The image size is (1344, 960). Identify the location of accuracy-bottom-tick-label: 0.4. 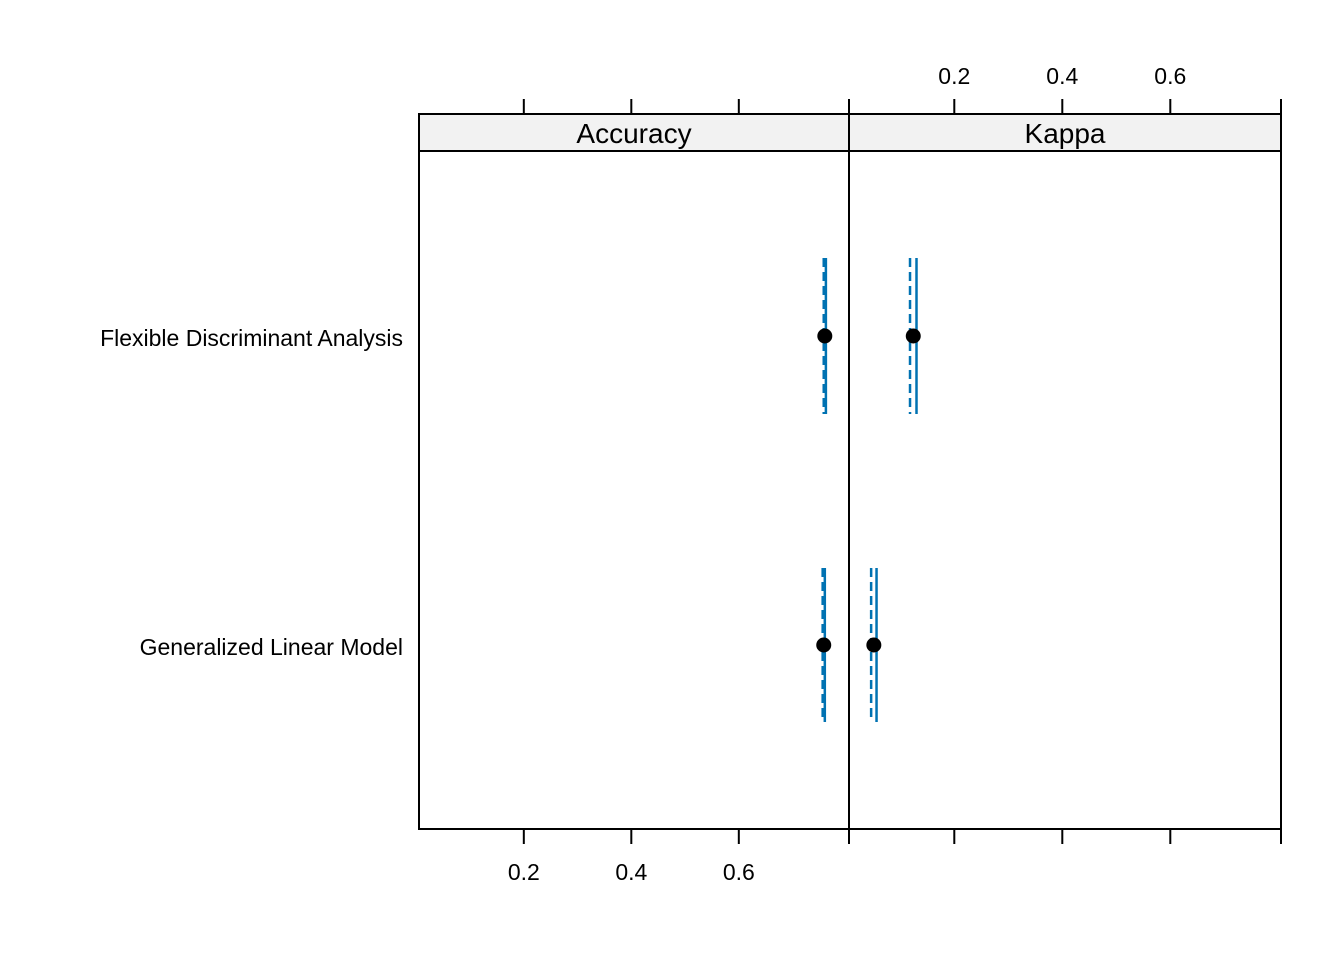
(631, 872).